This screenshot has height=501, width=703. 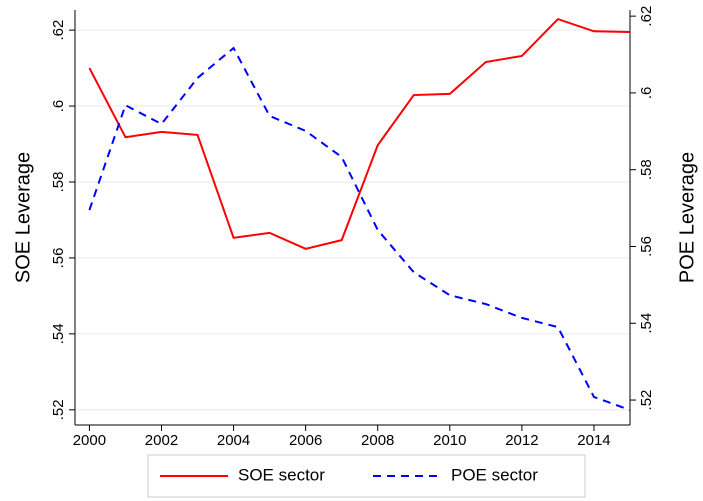 I want to click on x-tick-label: 2006, so click(x=305, y=440).